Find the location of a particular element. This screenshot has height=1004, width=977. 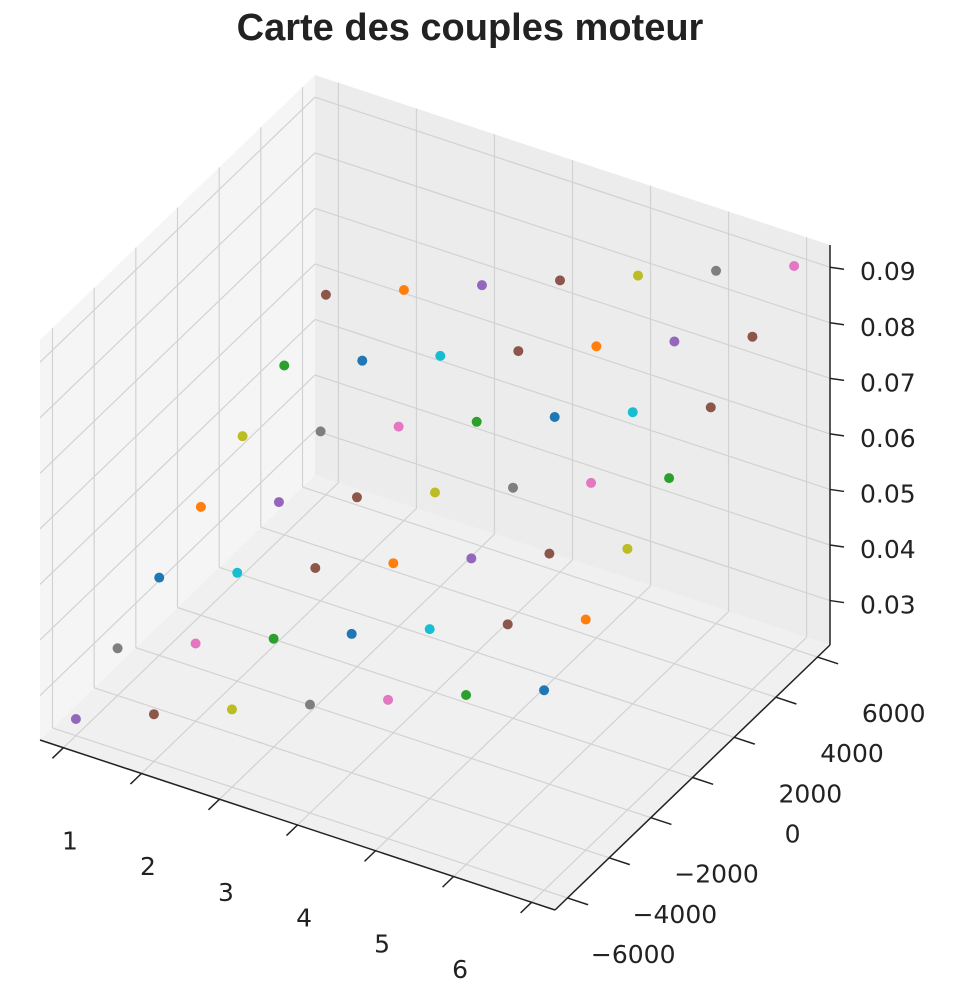

x-tick-label: 2 is located at coordinates (148, 866).